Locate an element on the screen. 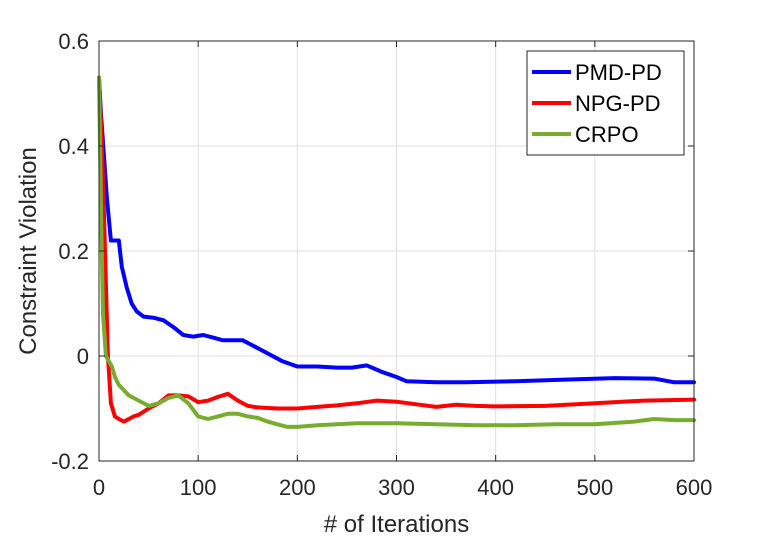 This screenshot has height=545, width=768. legend: PMD-PD NPG-PD CRPO is located at coordinates (605, 103).